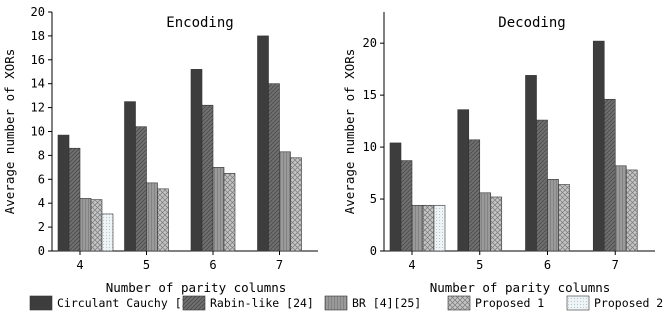 This screenshot has height=320, width=668. Describe the element at coordinates (520, 287) in the screenshot. I see `decoding-x-axis-label: Number of parity columns` at that location.